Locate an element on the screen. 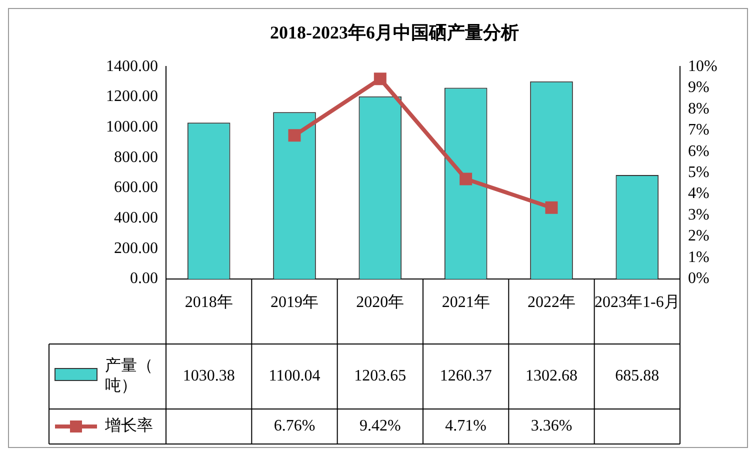 Image resolution: width=756 pixels, height=456 pixels. y2-tick-label: 1% is located at coordinates (699, 257).